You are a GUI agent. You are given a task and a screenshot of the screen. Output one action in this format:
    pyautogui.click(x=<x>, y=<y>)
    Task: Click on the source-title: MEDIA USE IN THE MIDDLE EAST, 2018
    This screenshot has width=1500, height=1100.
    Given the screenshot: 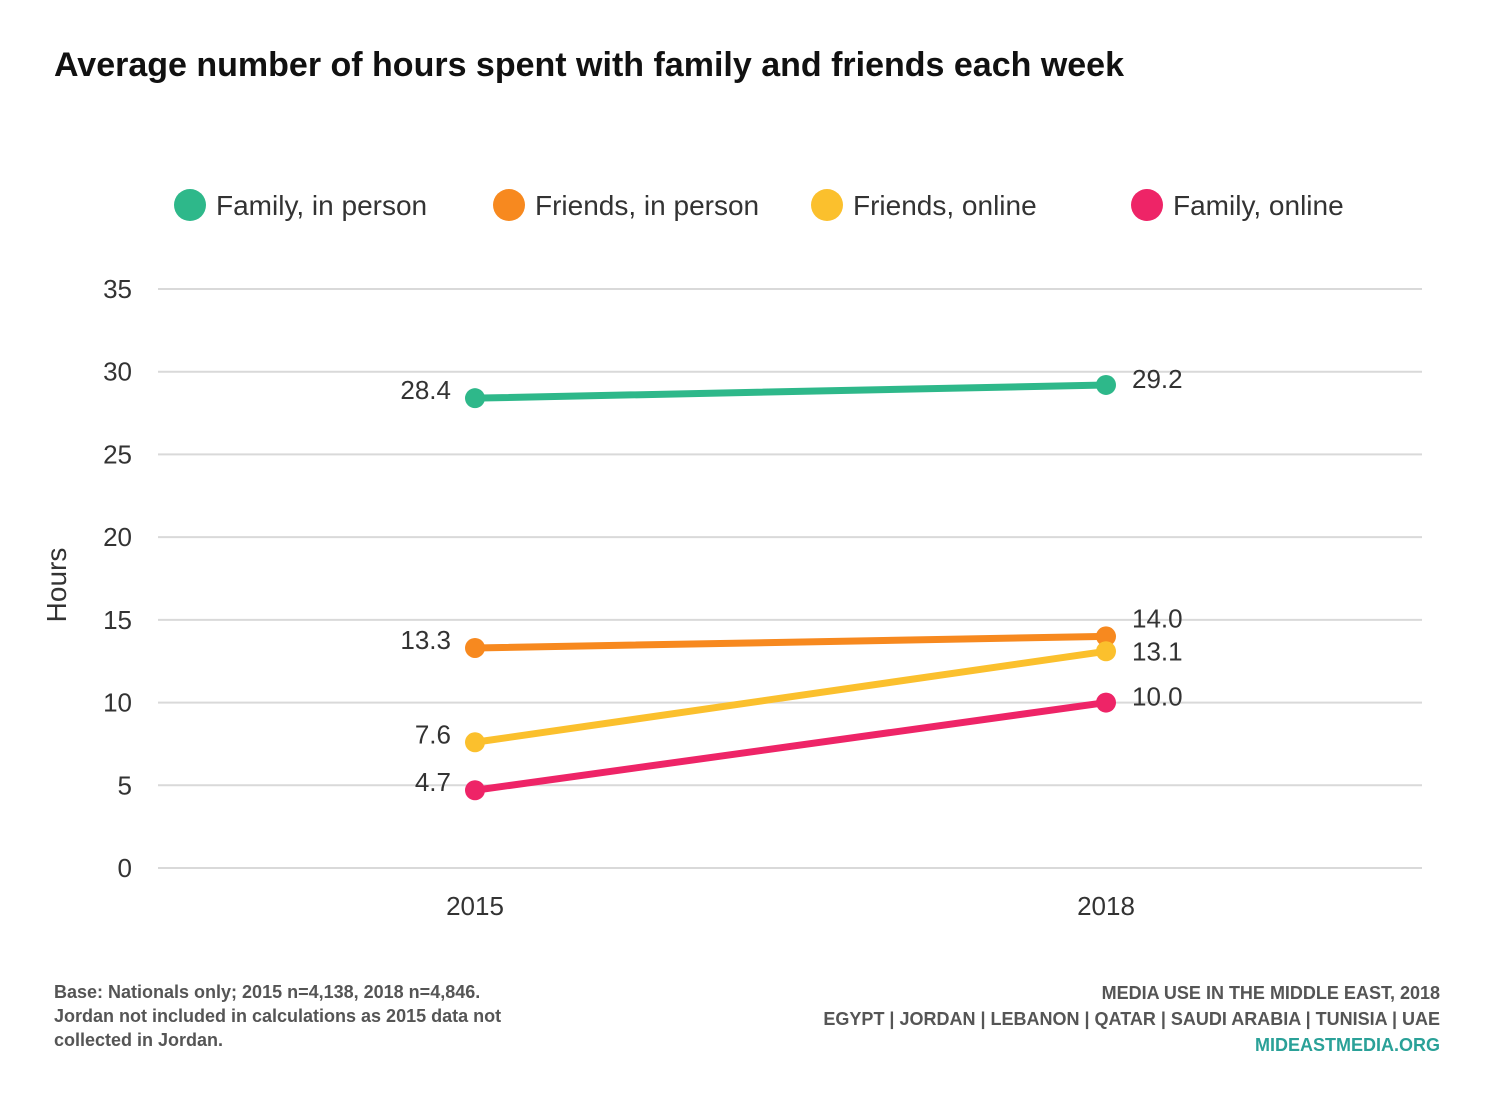 What is the action you would take?
    pyautogui.click(x=1270, y=993)
    